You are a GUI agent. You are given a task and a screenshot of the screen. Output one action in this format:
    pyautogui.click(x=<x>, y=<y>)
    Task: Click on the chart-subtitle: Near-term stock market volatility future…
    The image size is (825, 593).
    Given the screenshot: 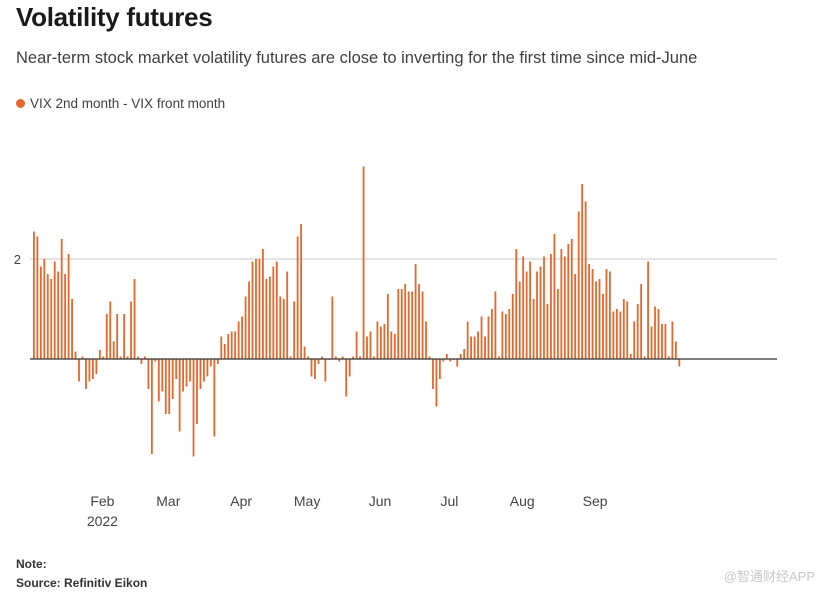 What is the action you would take?
    pyautogui.click(x=357, y=58)
    